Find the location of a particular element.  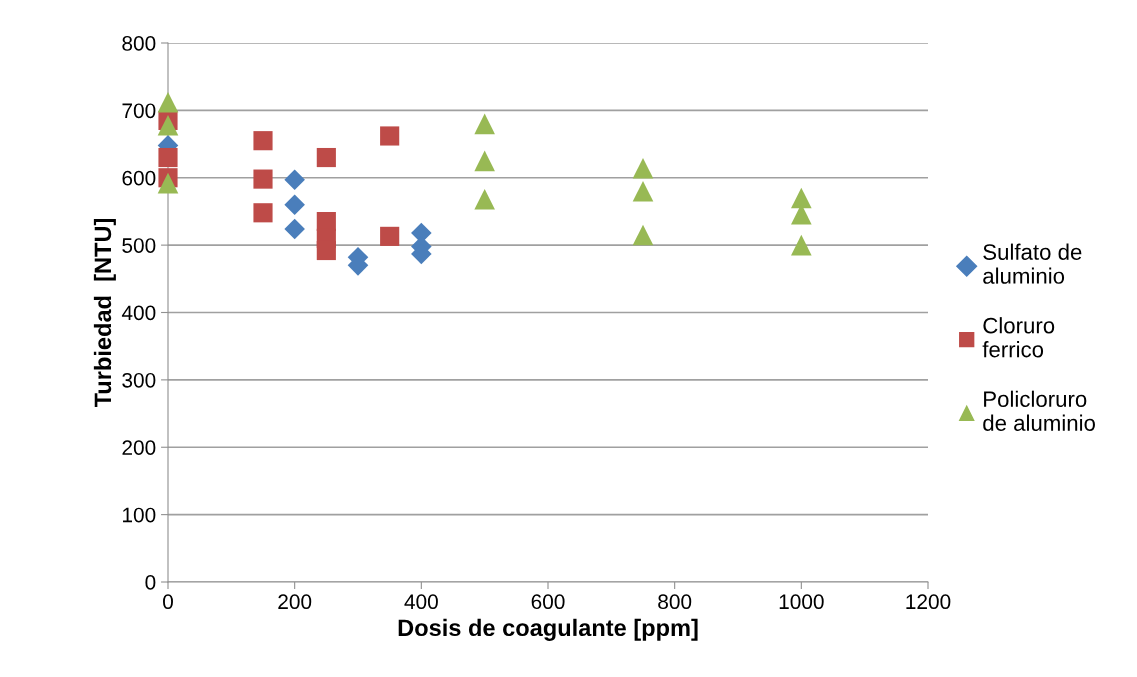

y-tick-label: 100 is located at coordinates (139, 515).